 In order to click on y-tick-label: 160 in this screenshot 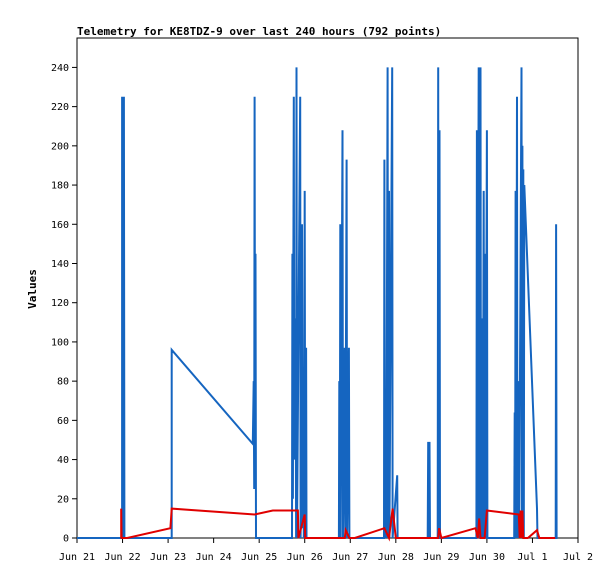, I will do `click(60, 225)`.